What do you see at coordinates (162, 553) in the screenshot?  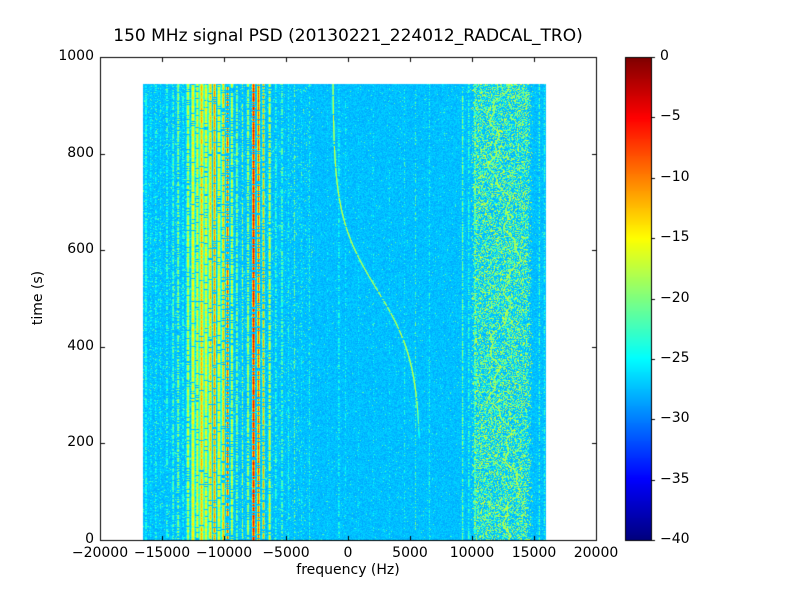 I see `x-tick-label: −15000` at bounding box center [162, 553].